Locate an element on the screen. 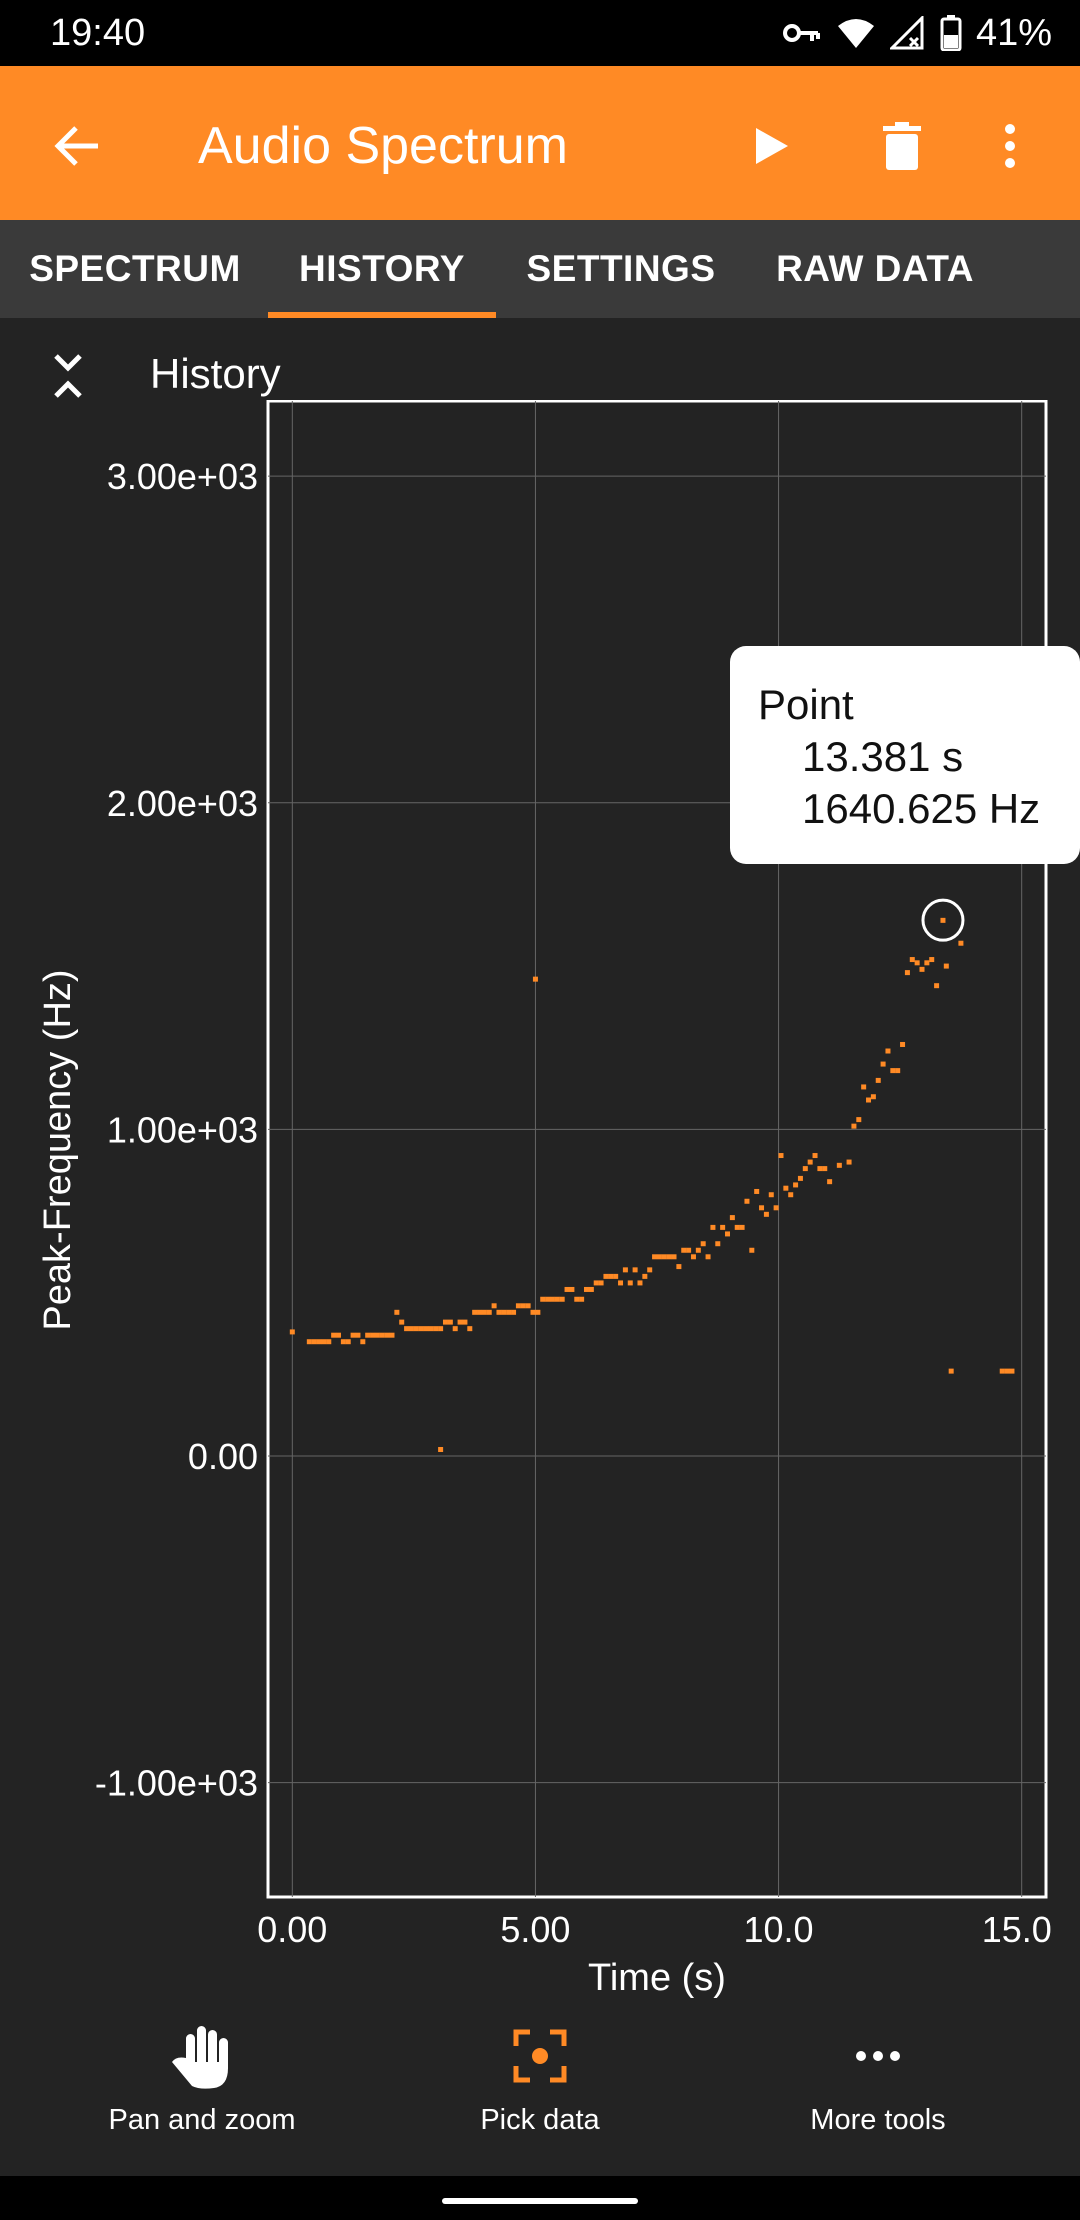 This screenshot has width=1080, height=2220. more-tools-button: More tools is located at coordinates (878, 2075).